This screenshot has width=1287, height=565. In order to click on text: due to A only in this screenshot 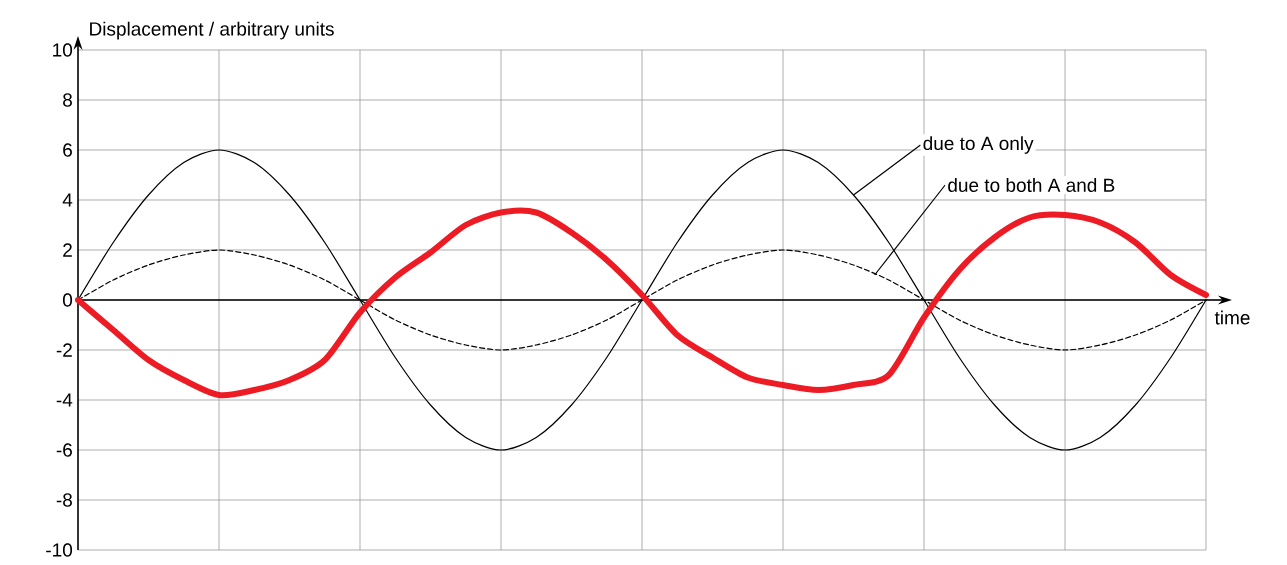, I will do `click(978, 145)`.